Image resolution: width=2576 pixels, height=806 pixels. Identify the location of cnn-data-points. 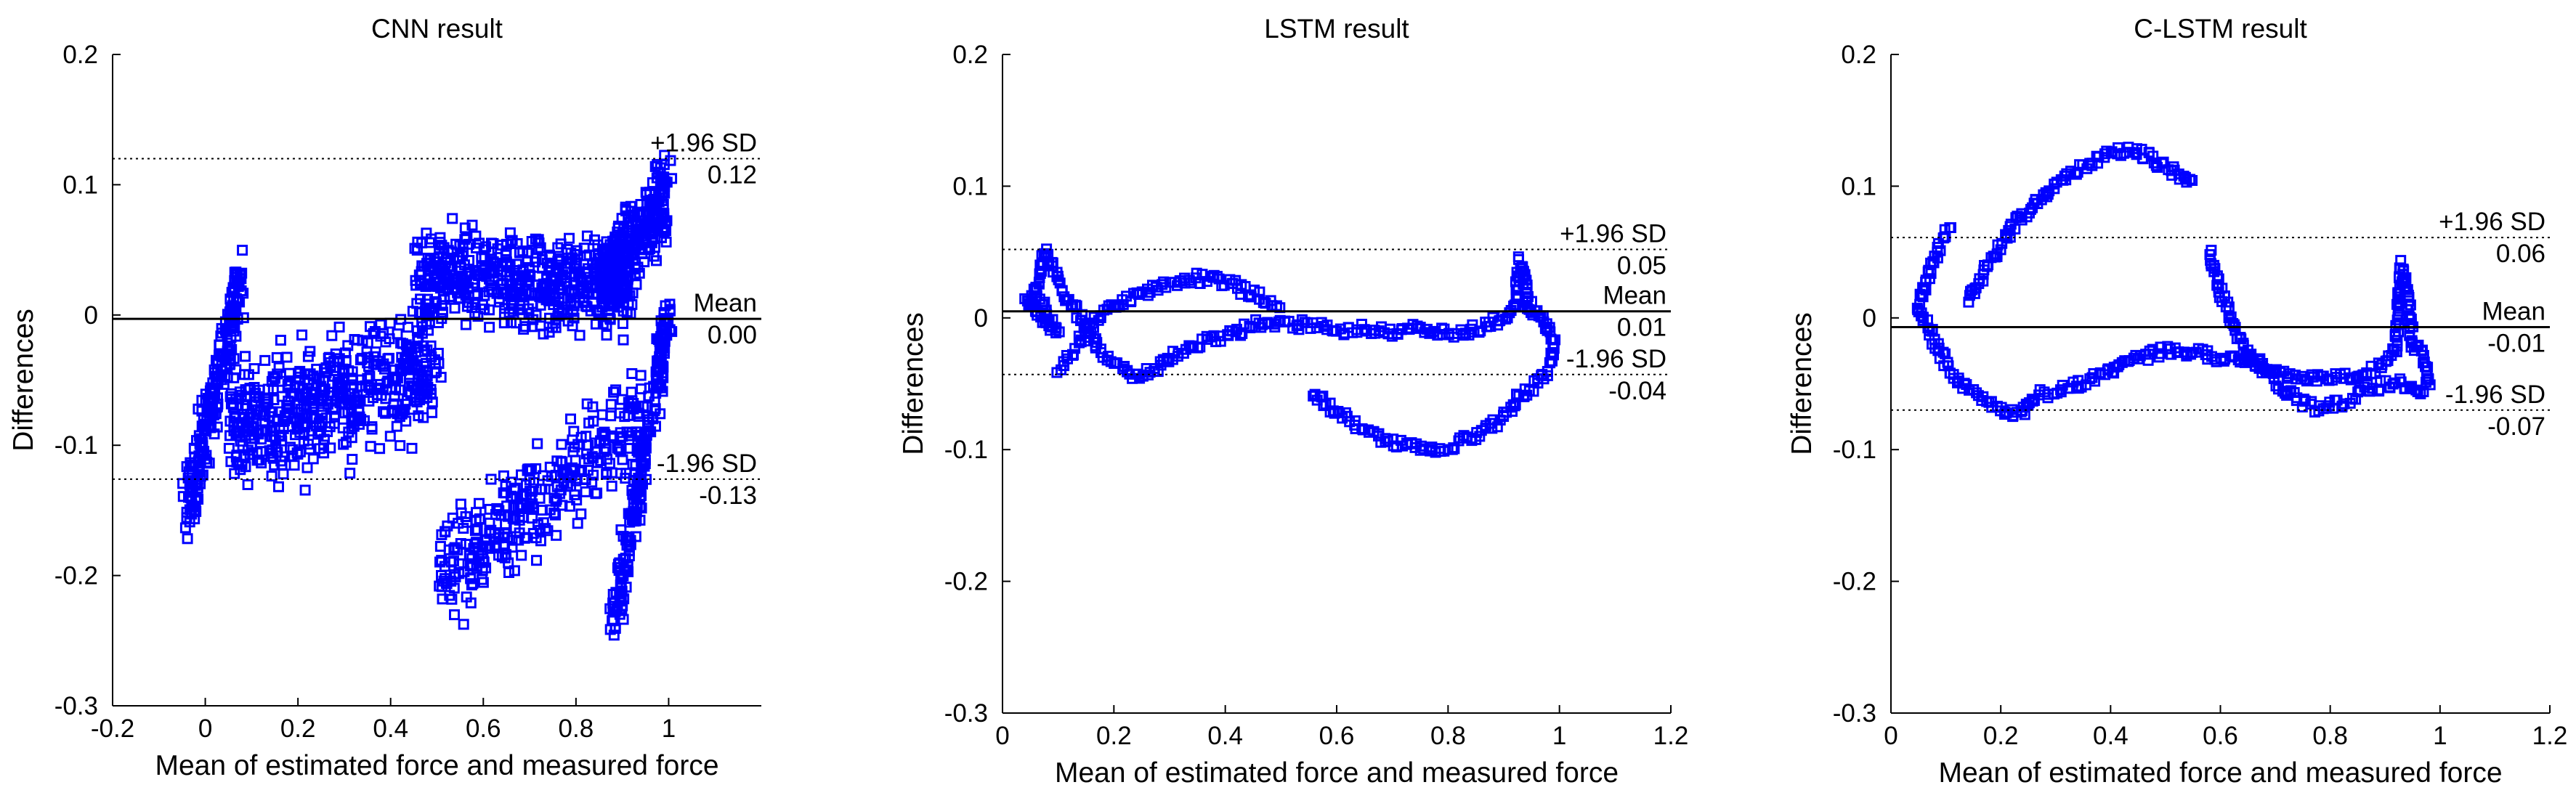
(428, 396).